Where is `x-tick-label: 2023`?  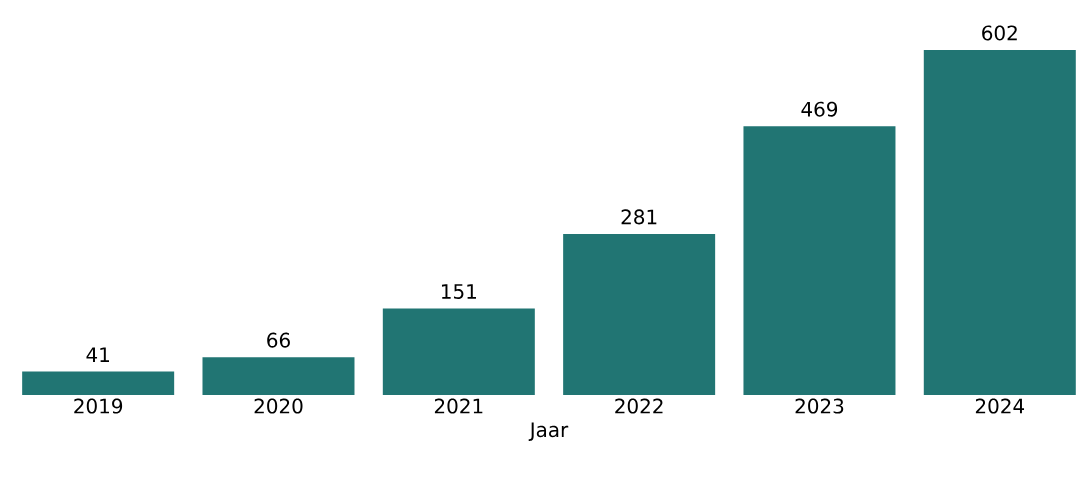
x-tick-label: 2023 is located at coordinates (819, 406).